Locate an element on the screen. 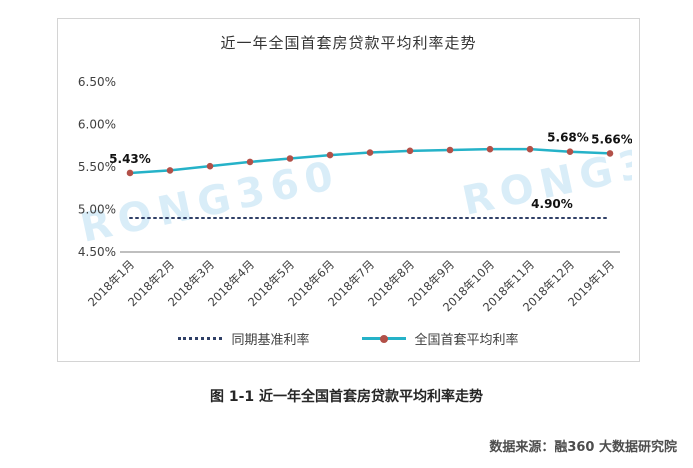 This screenshot has height=468, width=693. y-axis-tick: 4.50% is located at coordinates (96, 252).